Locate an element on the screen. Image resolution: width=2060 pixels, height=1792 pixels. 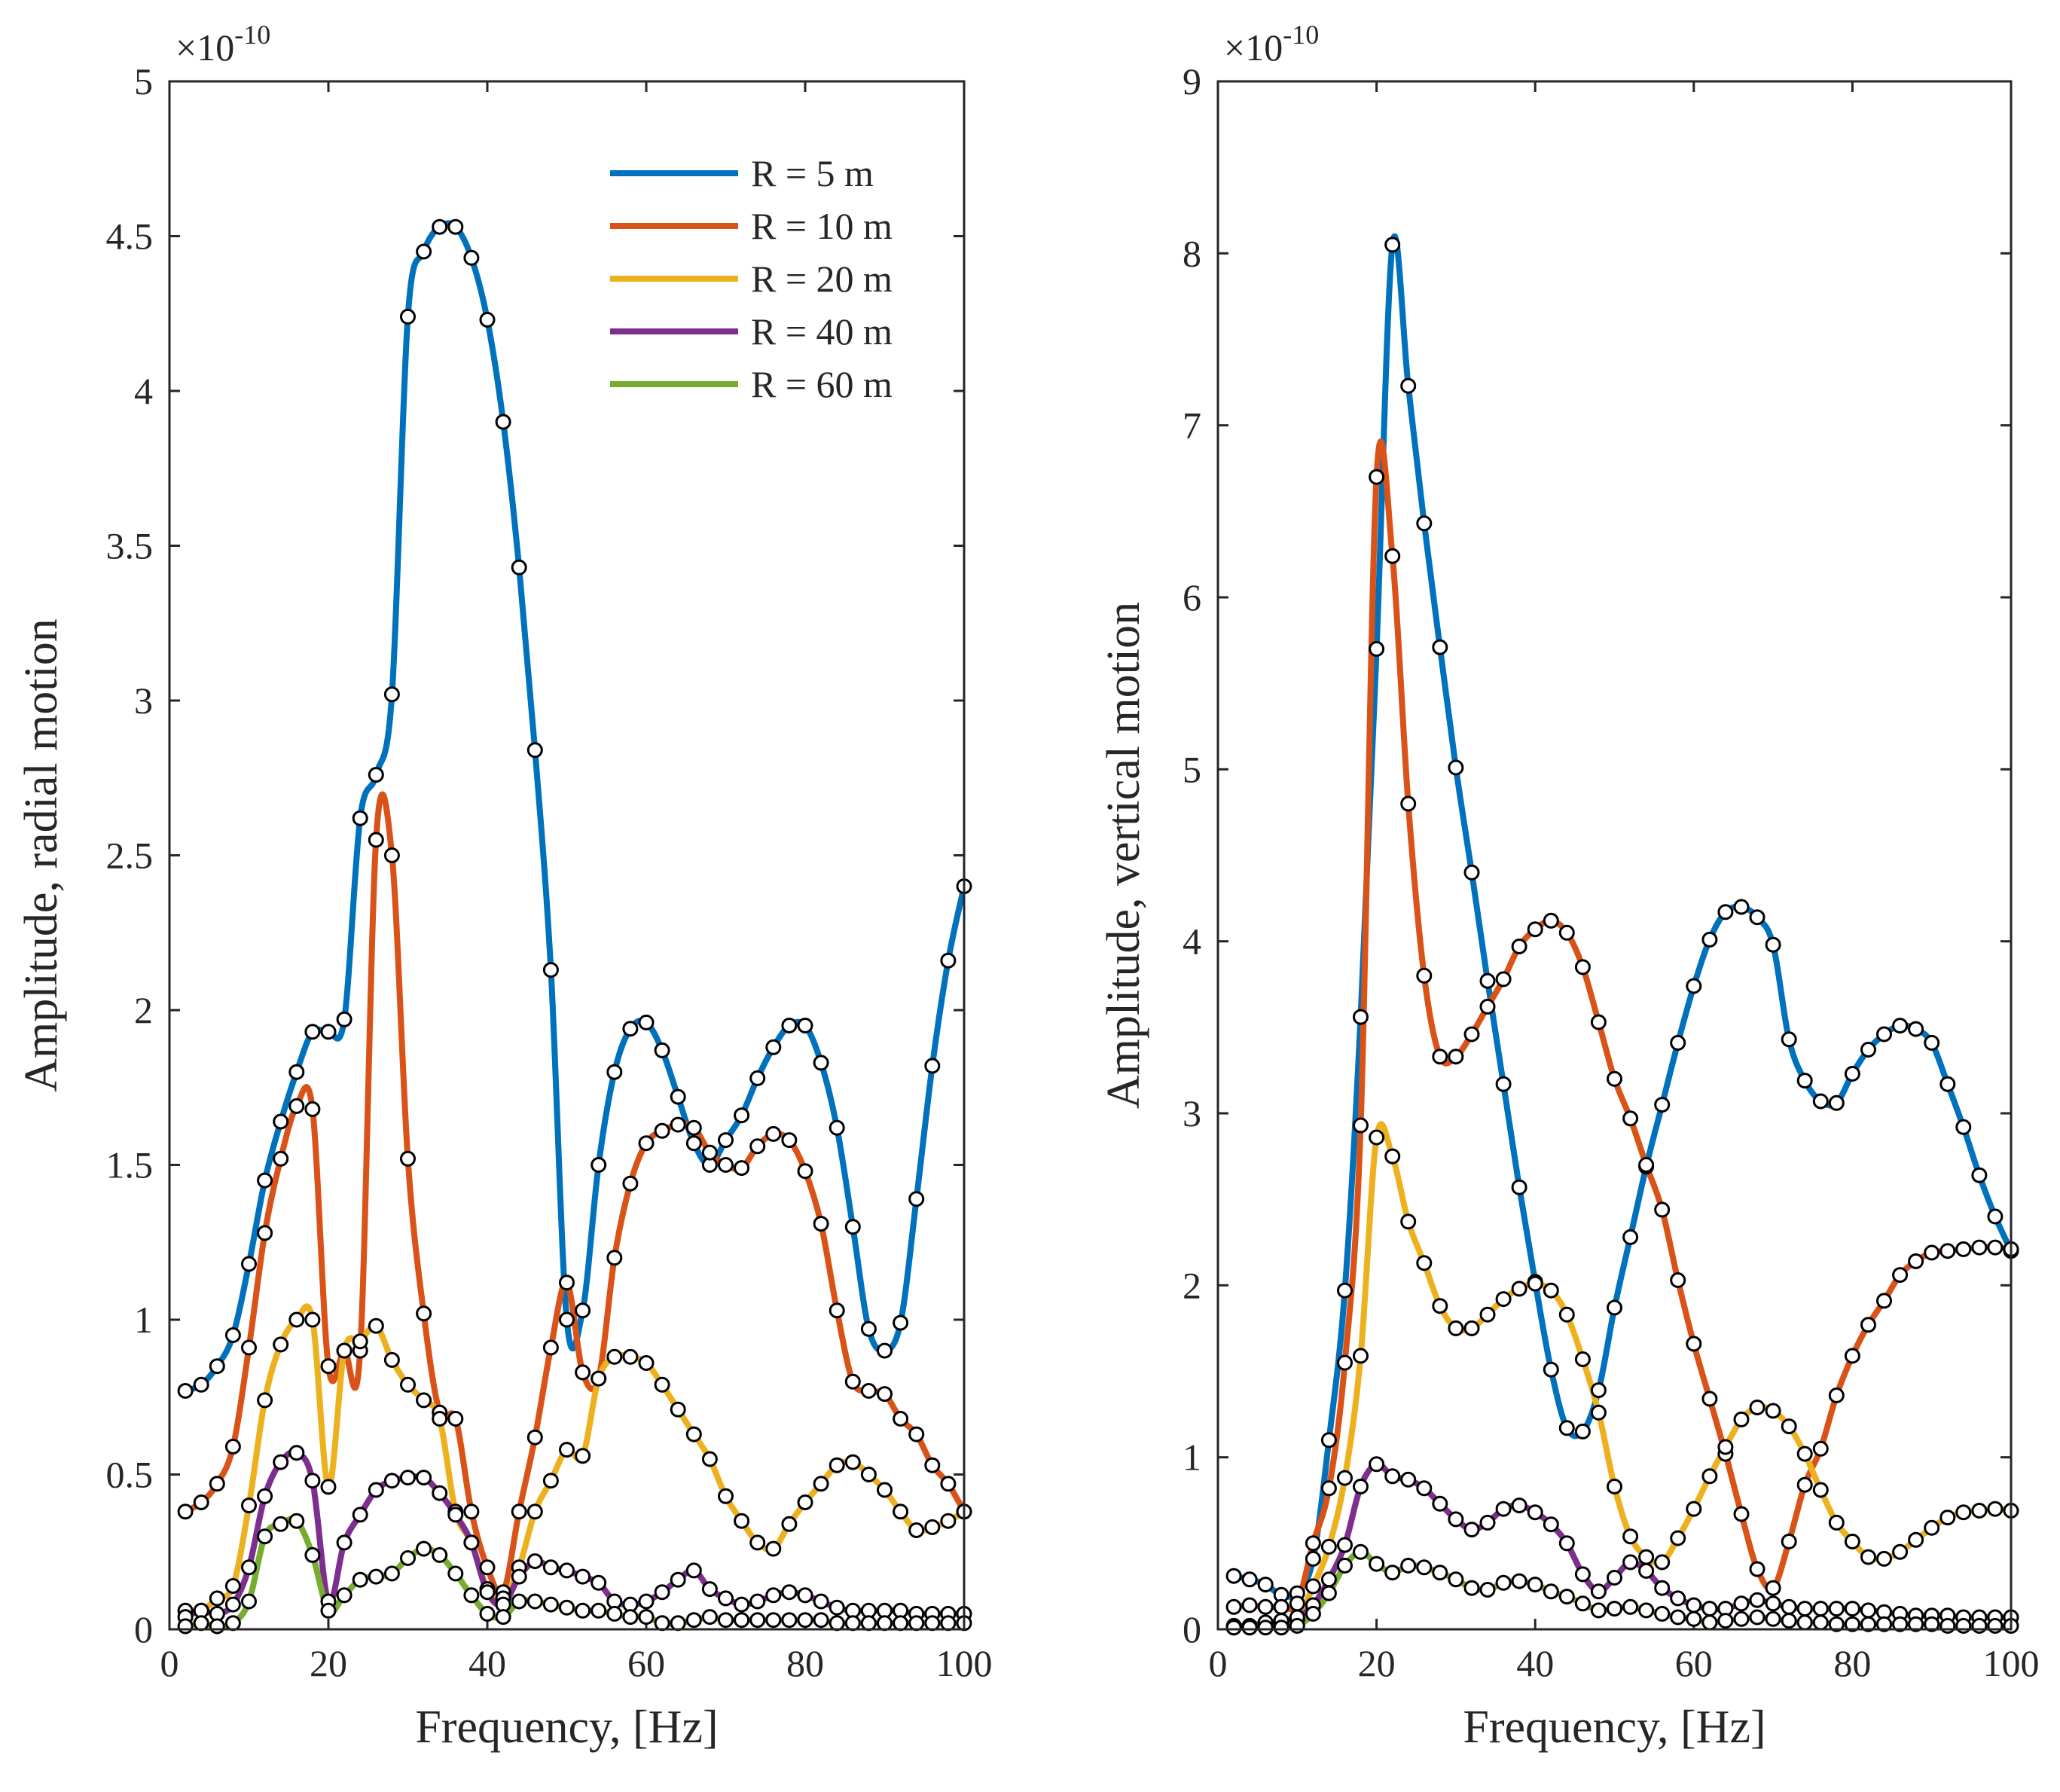
y-tick-label: 8 is located at coordinates (1192, 253).